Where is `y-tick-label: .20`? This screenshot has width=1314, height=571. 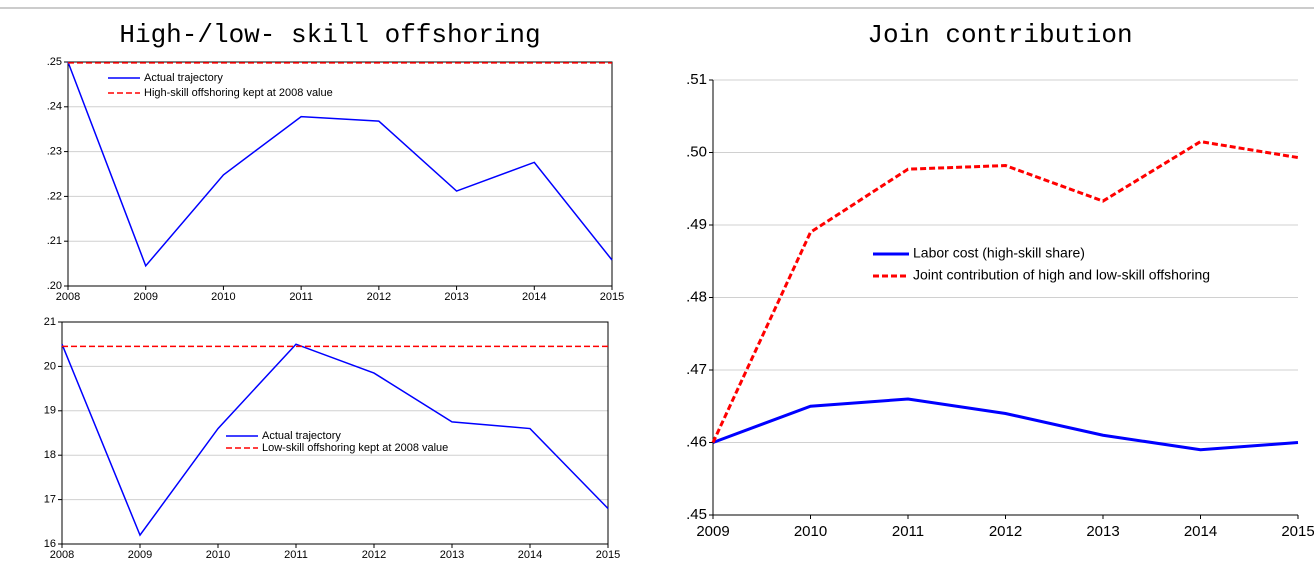 y-tick-label: .20 is located at coordinates (54, 286).